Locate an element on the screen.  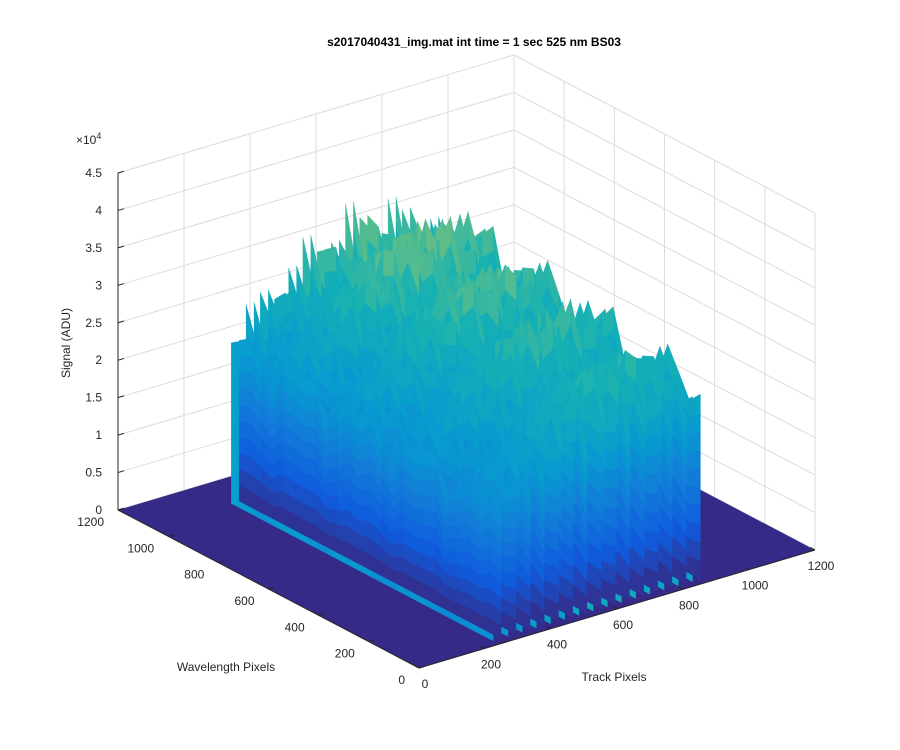
x-tick-label: 400 is located at coordinates (557, 645).